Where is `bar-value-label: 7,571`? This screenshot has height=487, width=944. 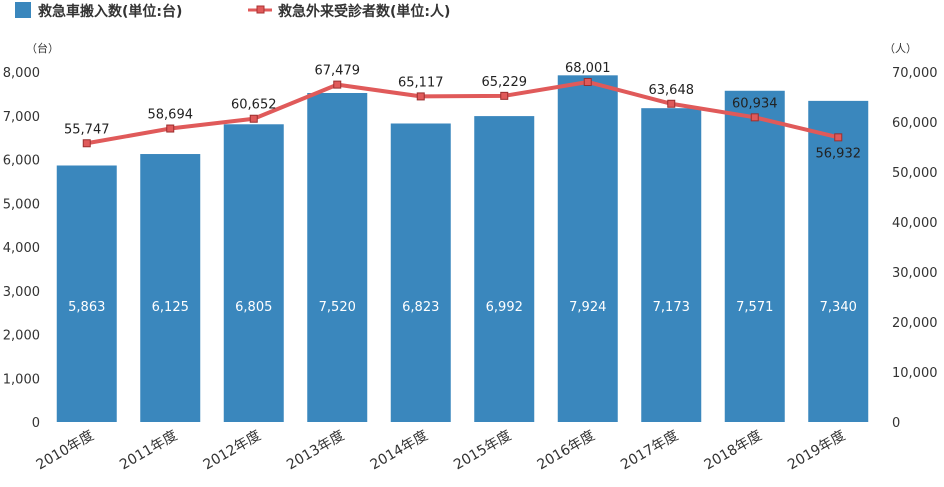 bar-value-label: 7,571 is located at coordinates (754, 307).